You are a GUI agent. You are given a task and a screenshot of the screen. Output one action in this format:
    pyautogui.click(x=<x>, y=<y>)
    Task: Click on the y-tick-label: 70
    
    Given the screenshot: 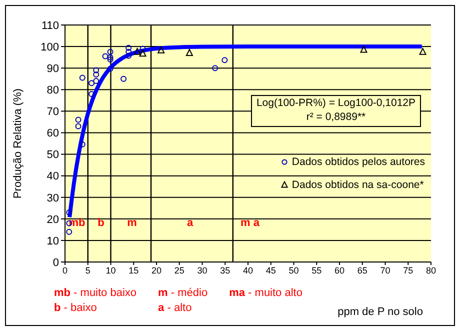 What is the action you would take?
    pyautogui.click(x=52, y=112)
    